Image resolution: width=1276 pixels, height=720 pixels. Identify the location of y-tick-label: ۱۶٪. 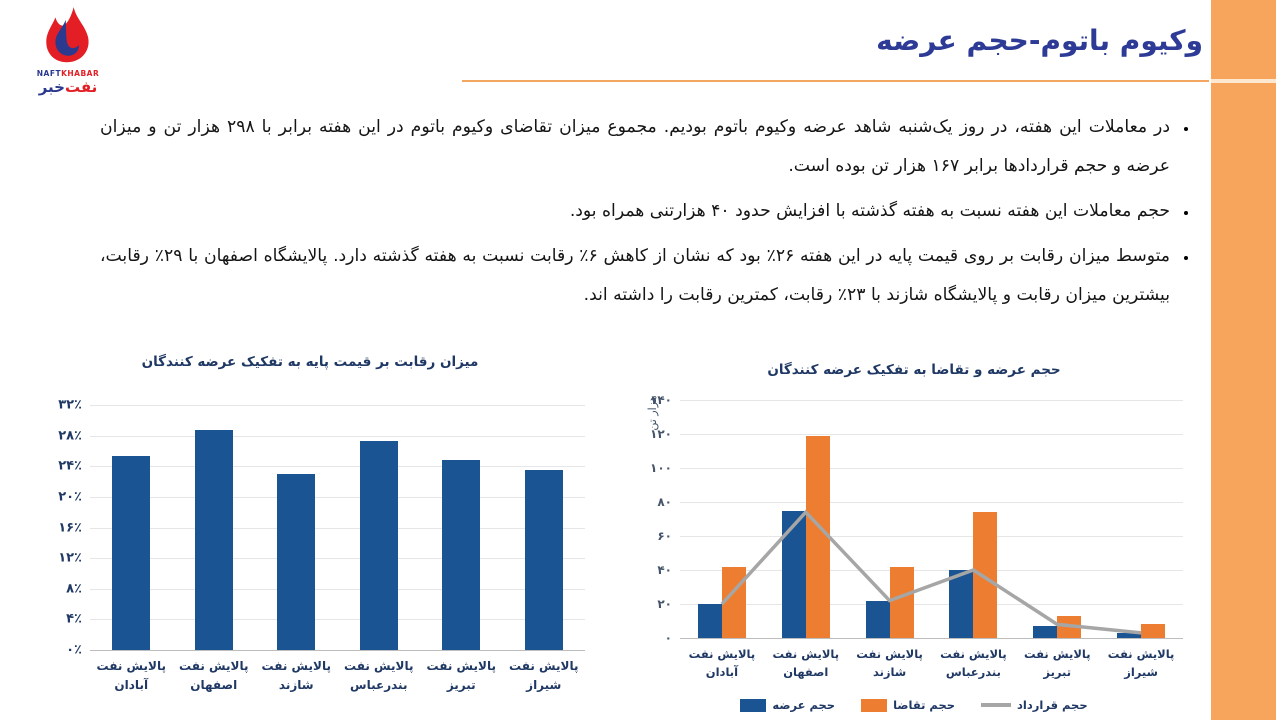
(70, 527).